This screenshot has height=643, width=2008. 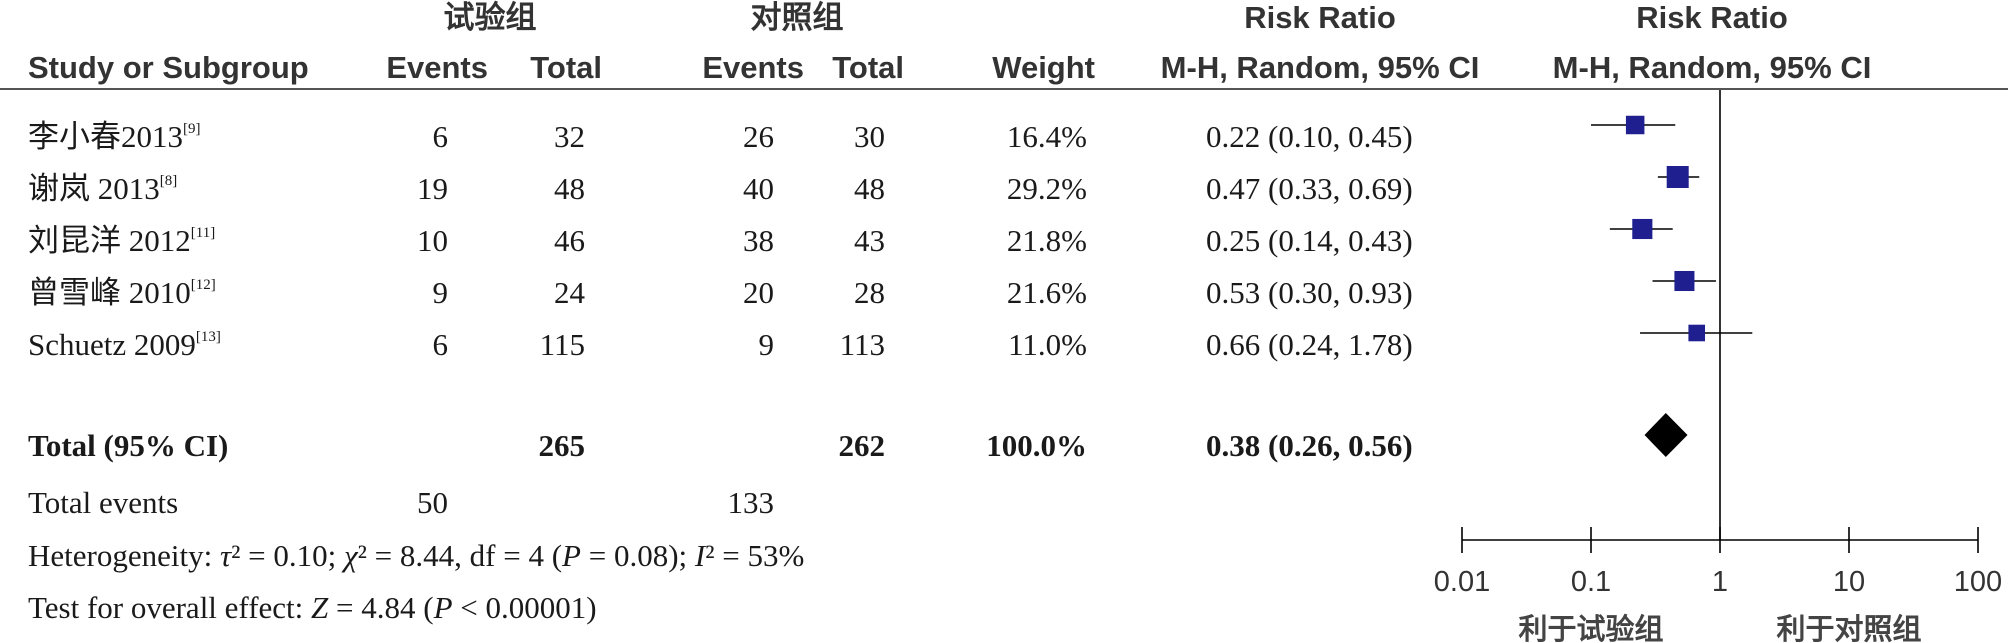 I want to click on exp-total-header: Total, so click(x=566, y=67).